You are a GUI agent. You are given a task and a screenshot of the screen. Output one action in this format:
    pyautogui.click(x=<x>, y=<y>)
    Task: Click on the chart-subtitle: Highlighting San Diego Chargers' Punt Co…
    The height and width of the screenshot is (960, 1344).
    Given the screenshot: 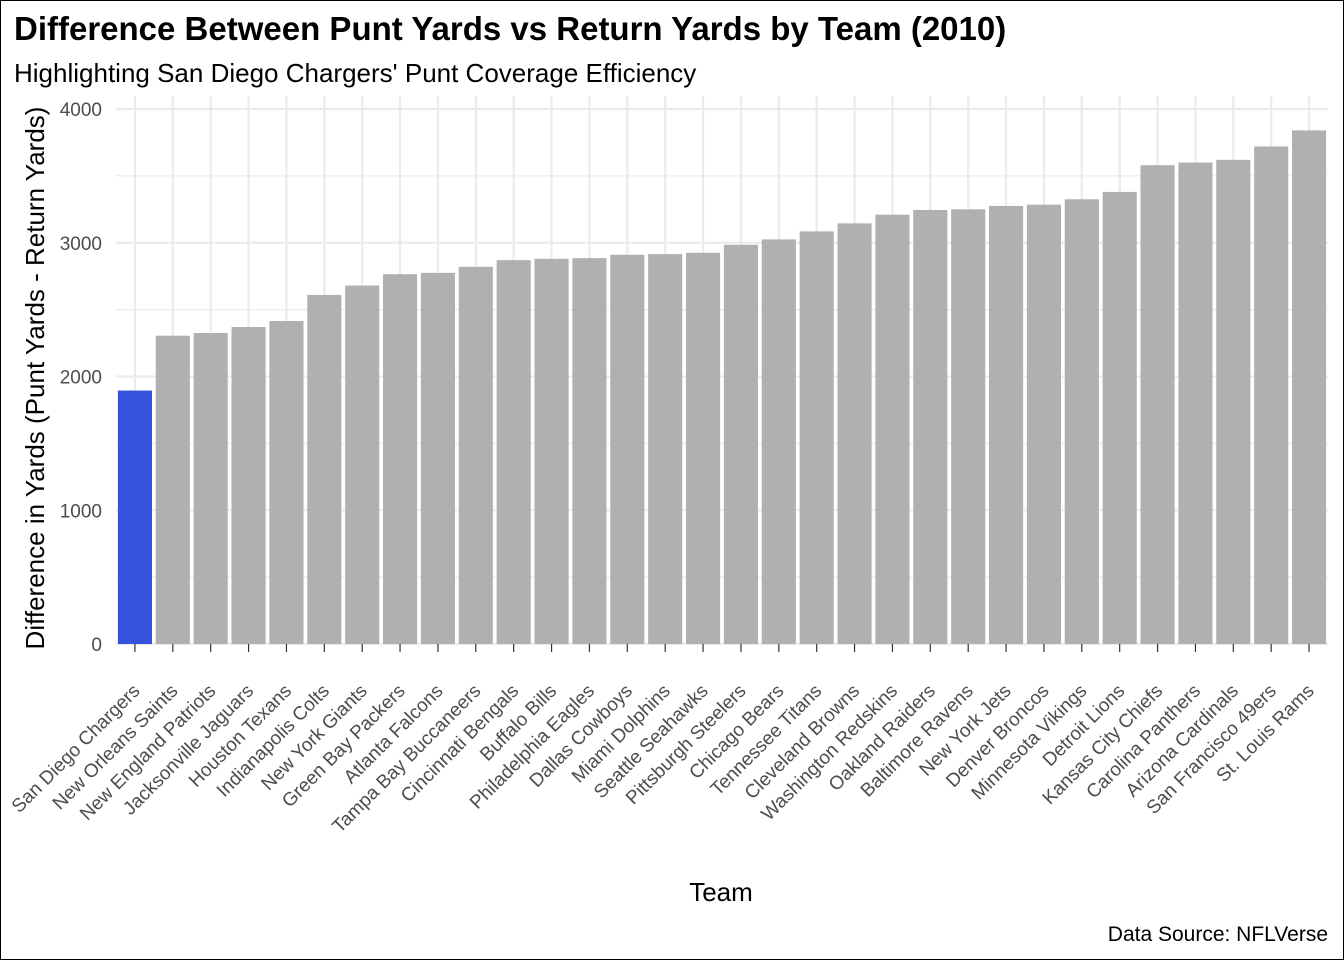 What is the action you would take?
    pyautogui.click(x=355, y=73)
    